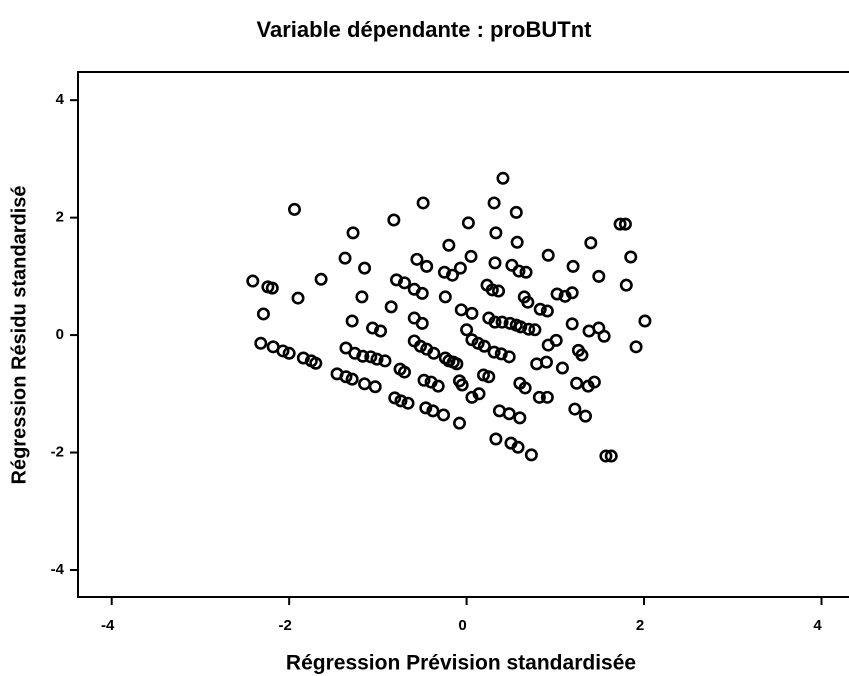 This screenshot has height=676, width=849. What do you see at coordinates (60, 99) in the screenshot?
I see `y-tick-label: 4` at bounding box center [60, 99].